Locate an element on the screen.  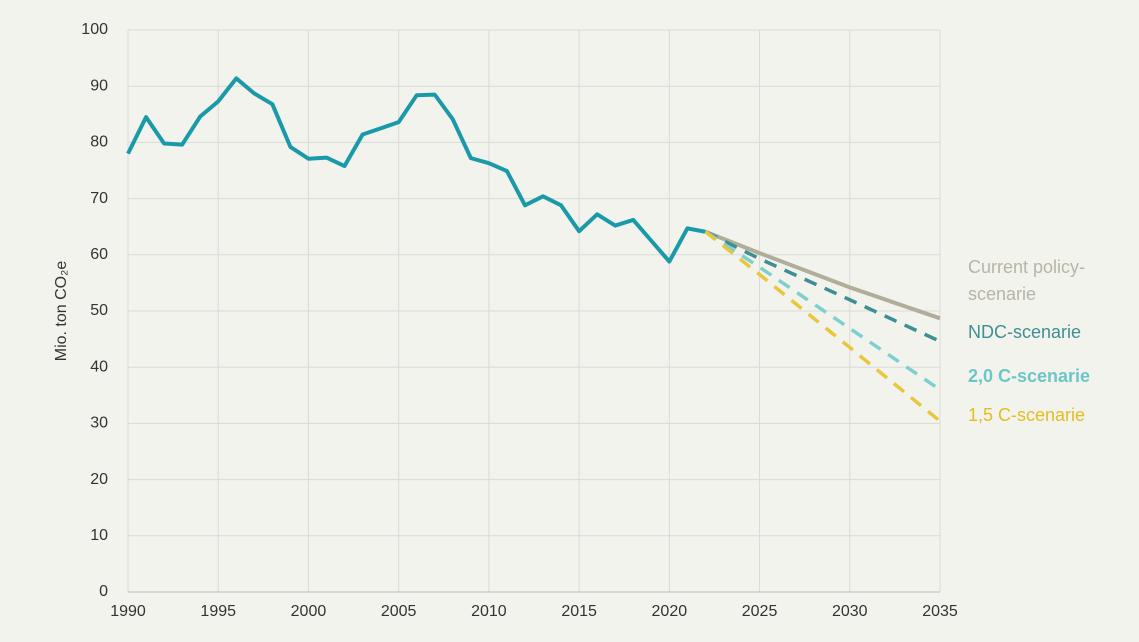
y-tick-label: 0 is located at coordinates (103, 591).